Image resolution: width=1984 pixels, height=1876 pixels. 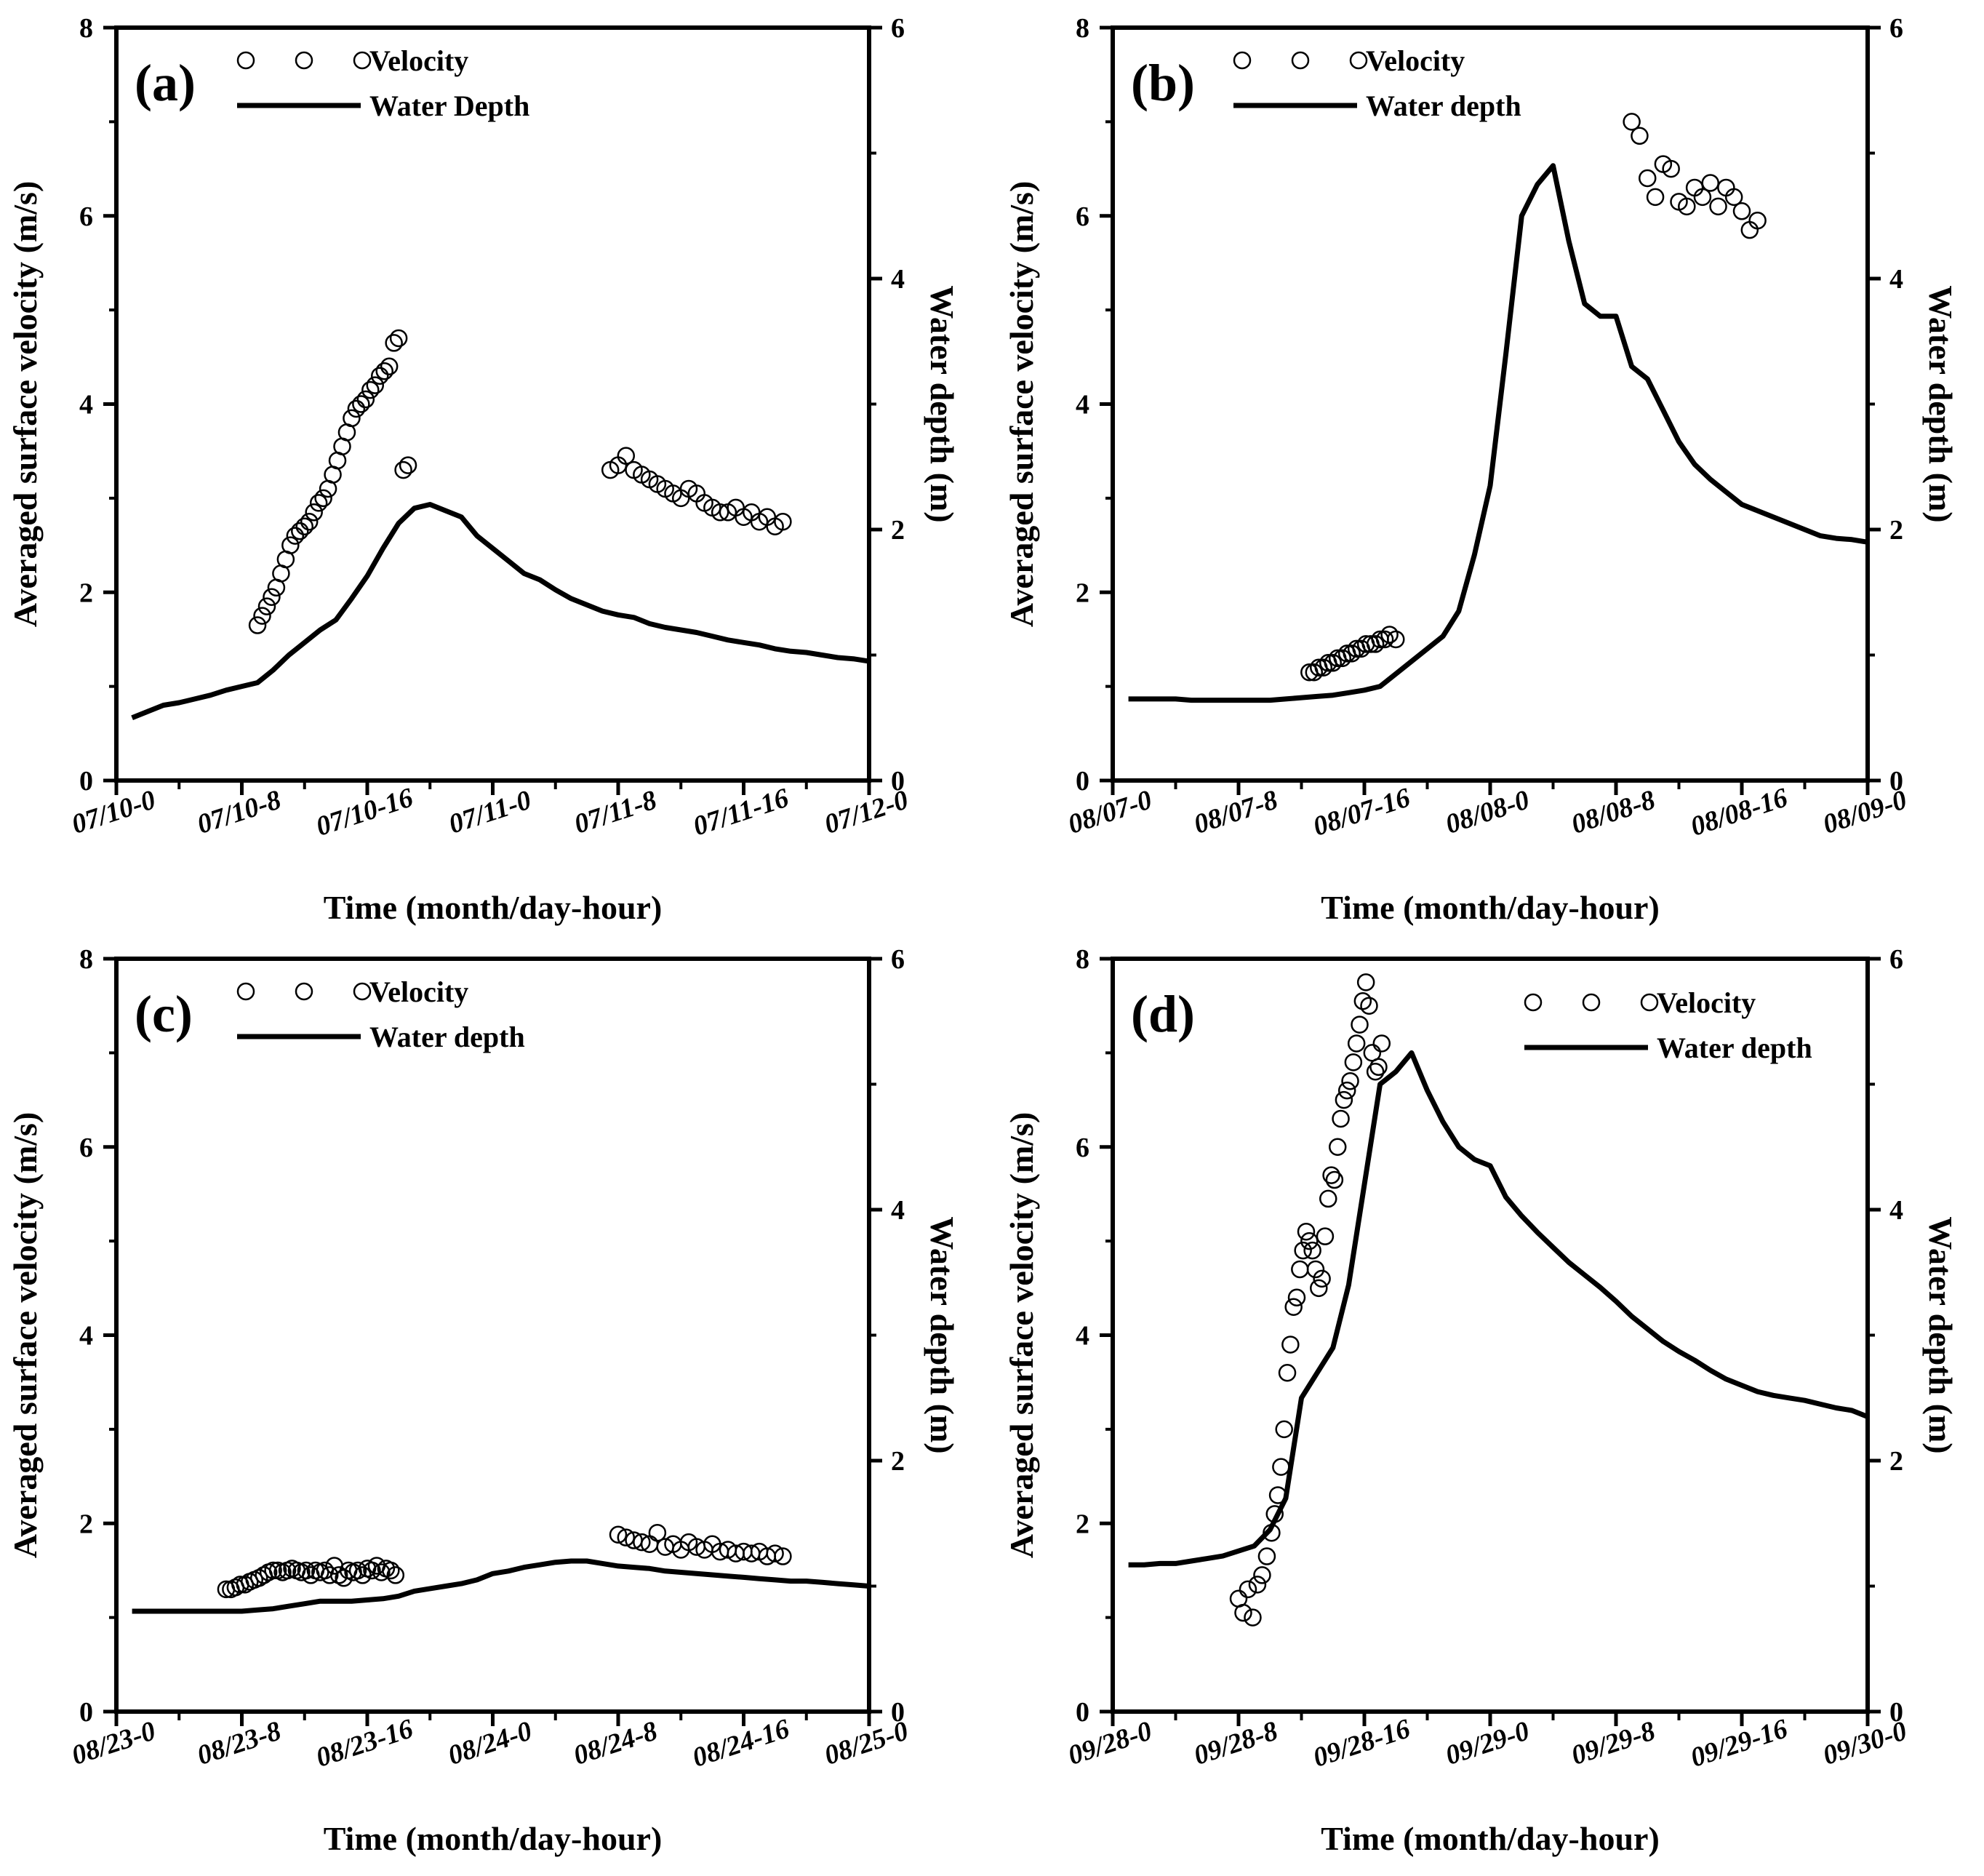 I want to click on panel-label: (d), so click(x=1163, y=1014).